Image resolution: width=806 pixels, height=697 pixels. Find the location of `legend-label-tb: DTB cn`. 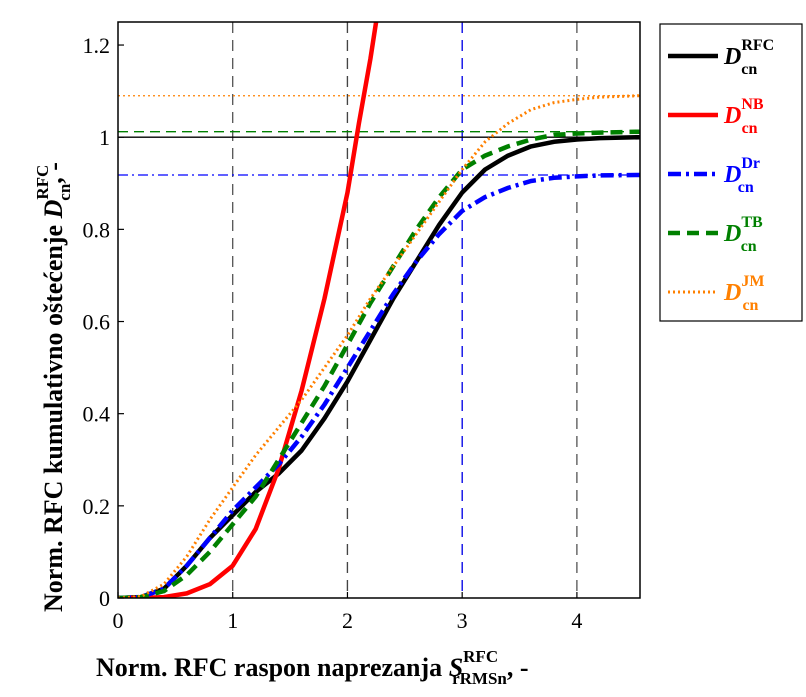

legend-label-tb: DTB cn is located at coordinates (743, 234).